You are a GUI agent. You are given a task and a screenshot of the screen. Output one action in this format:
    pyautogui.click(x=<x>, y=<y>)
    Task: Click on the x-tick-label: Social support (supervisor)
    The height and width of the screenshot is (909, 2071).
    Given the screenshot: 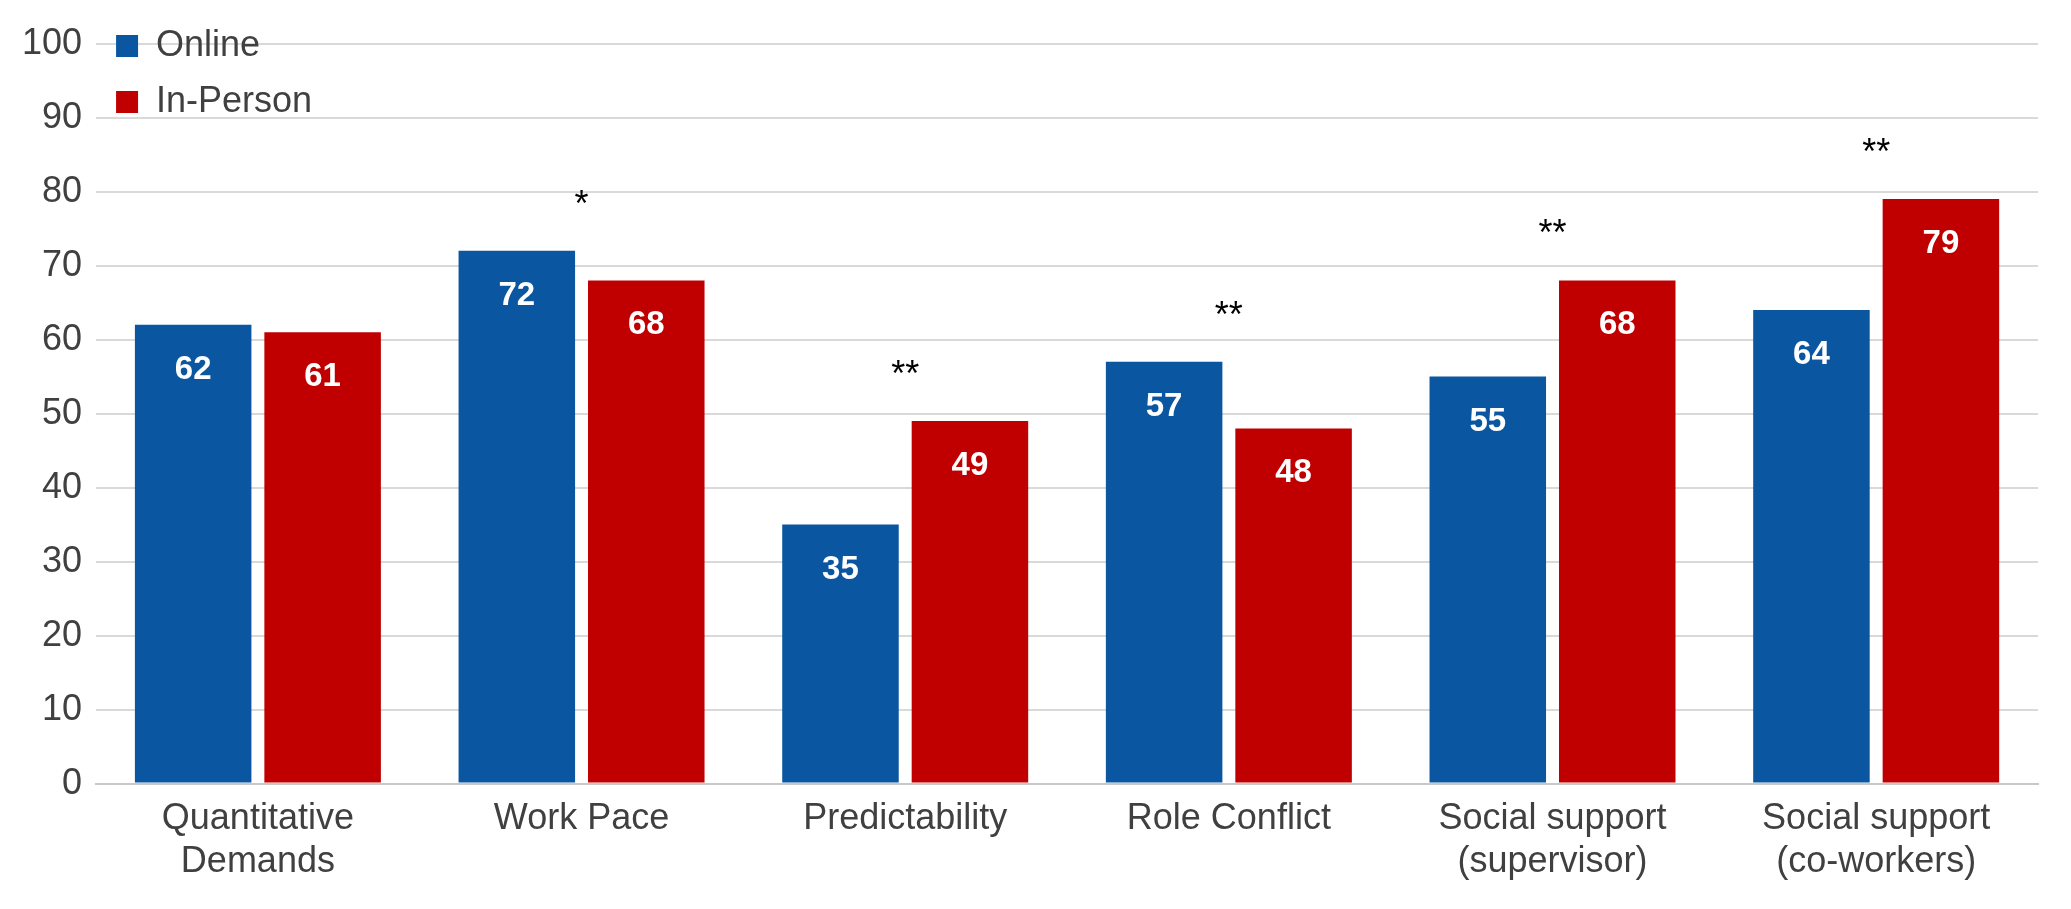 What is the action you would take?
    pyautogui.click(x=1552, y=838)
    